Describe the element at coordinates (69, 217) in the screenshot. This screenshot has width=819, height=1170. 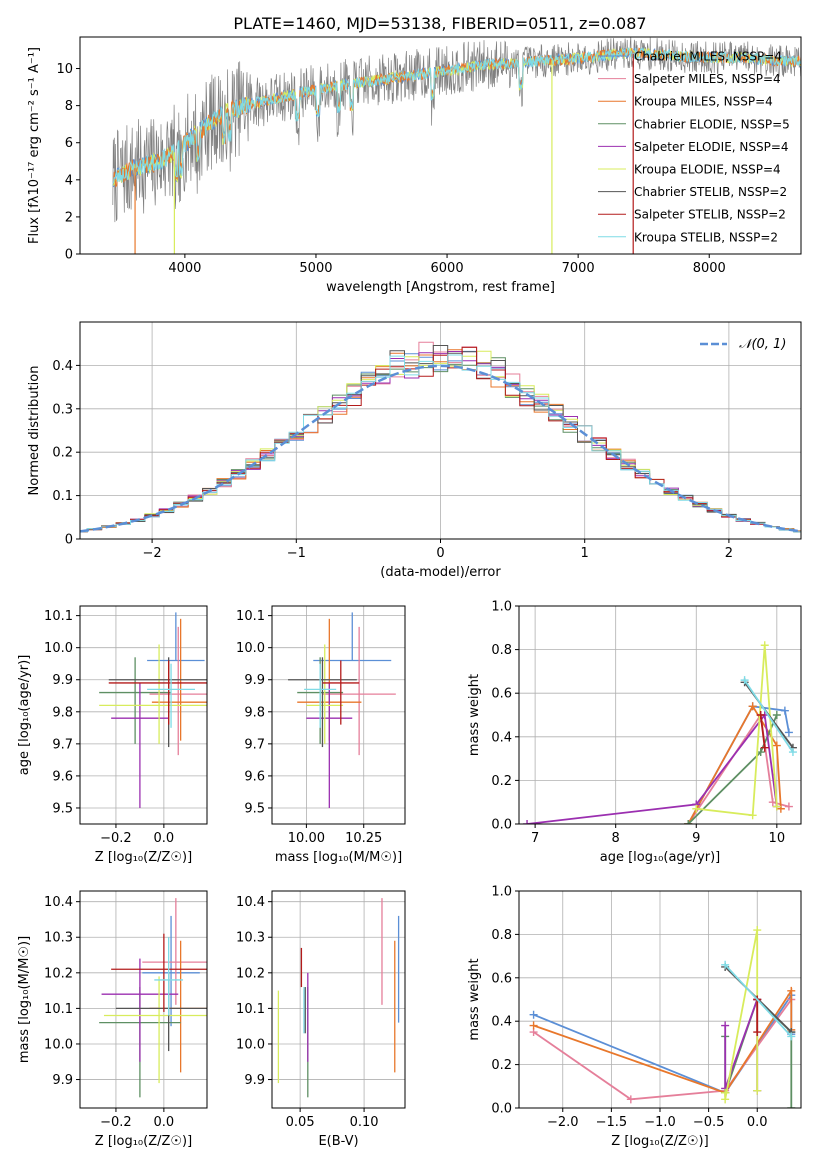
I see `y-tick-label: 2` at that location.